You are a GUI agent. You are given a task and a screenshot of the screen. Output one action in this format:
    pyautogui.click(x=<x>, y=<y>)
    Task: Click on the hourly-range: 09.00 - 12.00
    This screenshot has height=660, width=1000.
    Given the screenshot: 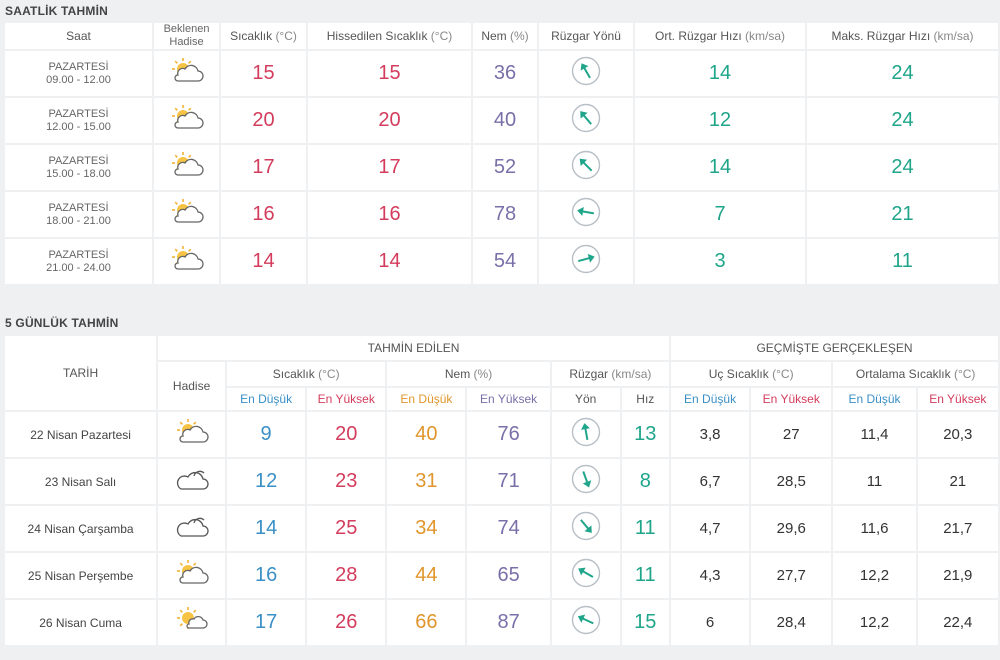 What is the action you would take?
    pyautogui.click(x=78, y=79)
    